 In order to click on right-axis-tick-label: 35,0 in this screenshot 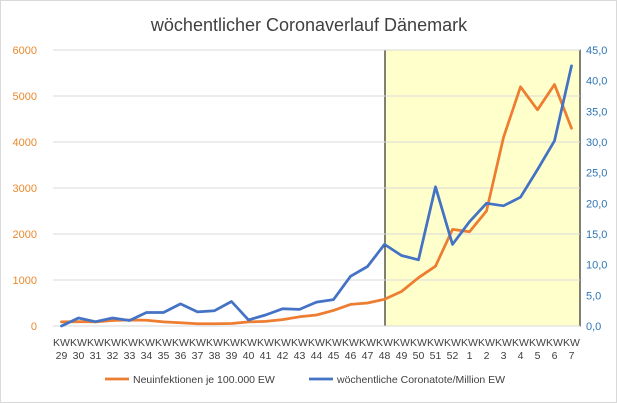, I will do `click(596, 112)`.